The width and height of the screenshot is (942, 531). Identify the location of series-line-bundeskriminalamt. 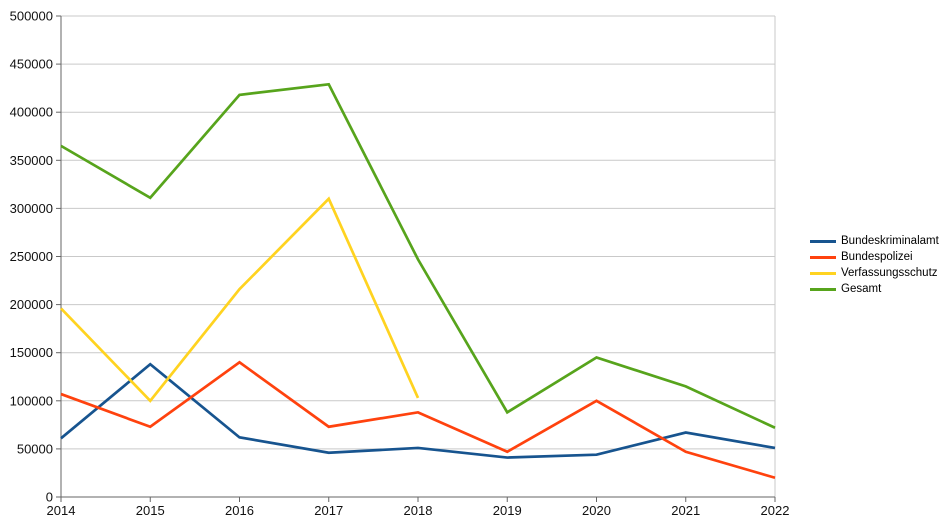
(418, 410).